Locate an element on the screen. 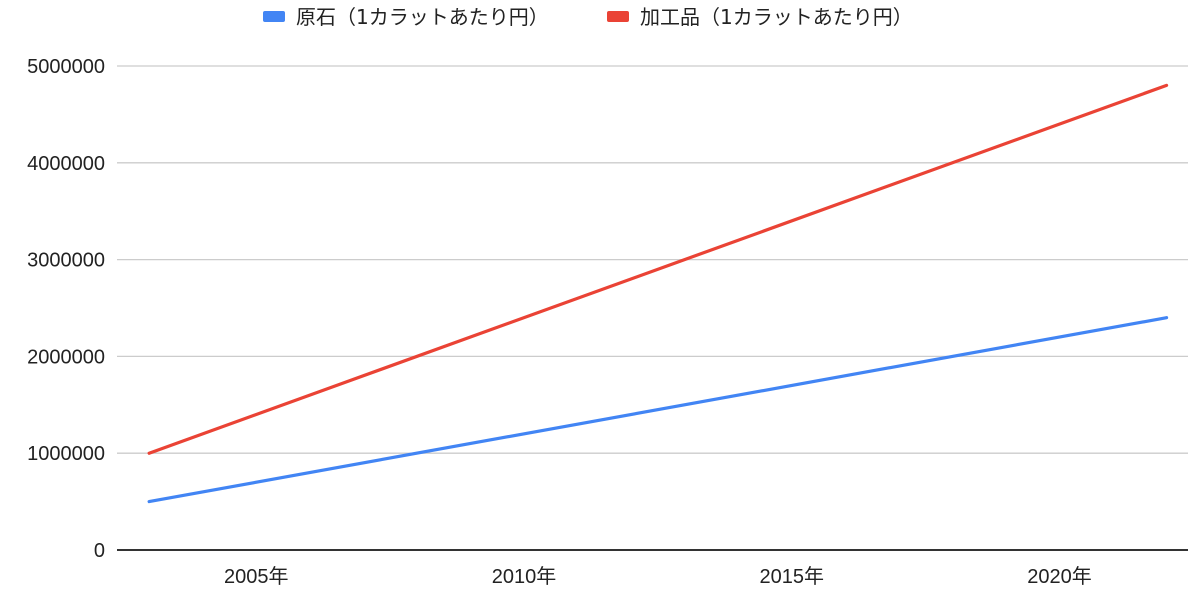  legend-label: 加工品（1カラットあたり円） is located at coordinates (776, 17).